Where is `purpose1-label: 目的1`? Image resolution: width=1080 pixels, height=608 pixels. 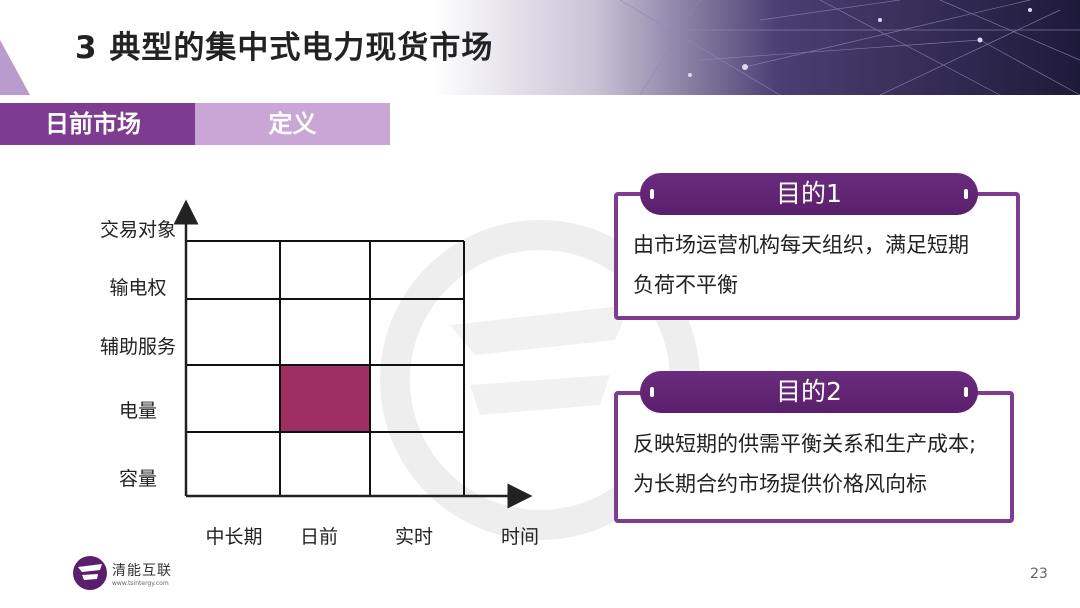
purpose1-label: 目的1 is located at coordinates (809, 193).